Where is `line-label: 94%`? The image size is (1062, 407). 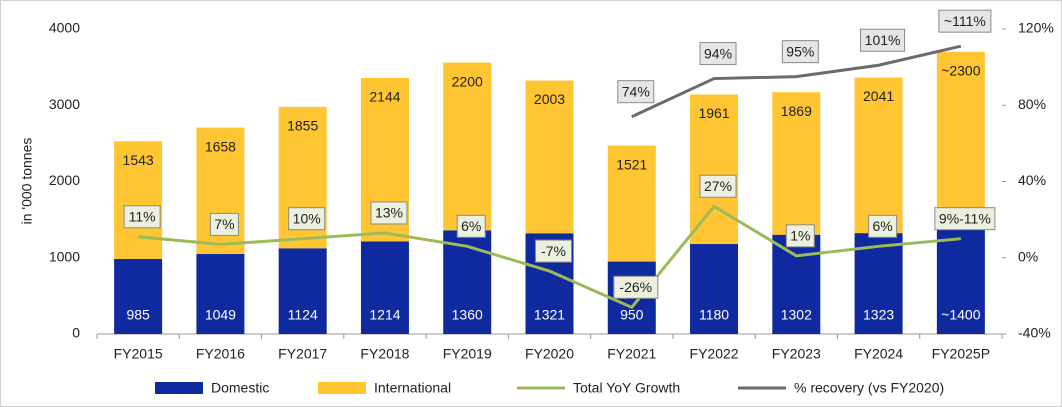 line-label: 94% is located at coordinates (718, 53).